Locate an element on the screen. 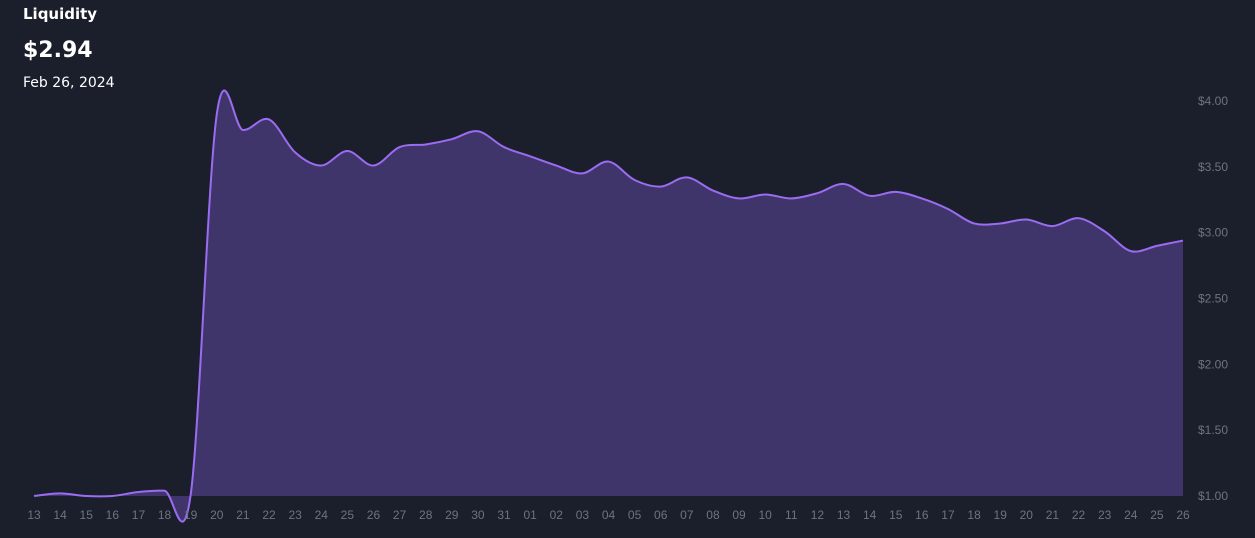 The width and height of the screenshot is (1255, 538). current-value: $2.94 is located at coordinates (58, 50).